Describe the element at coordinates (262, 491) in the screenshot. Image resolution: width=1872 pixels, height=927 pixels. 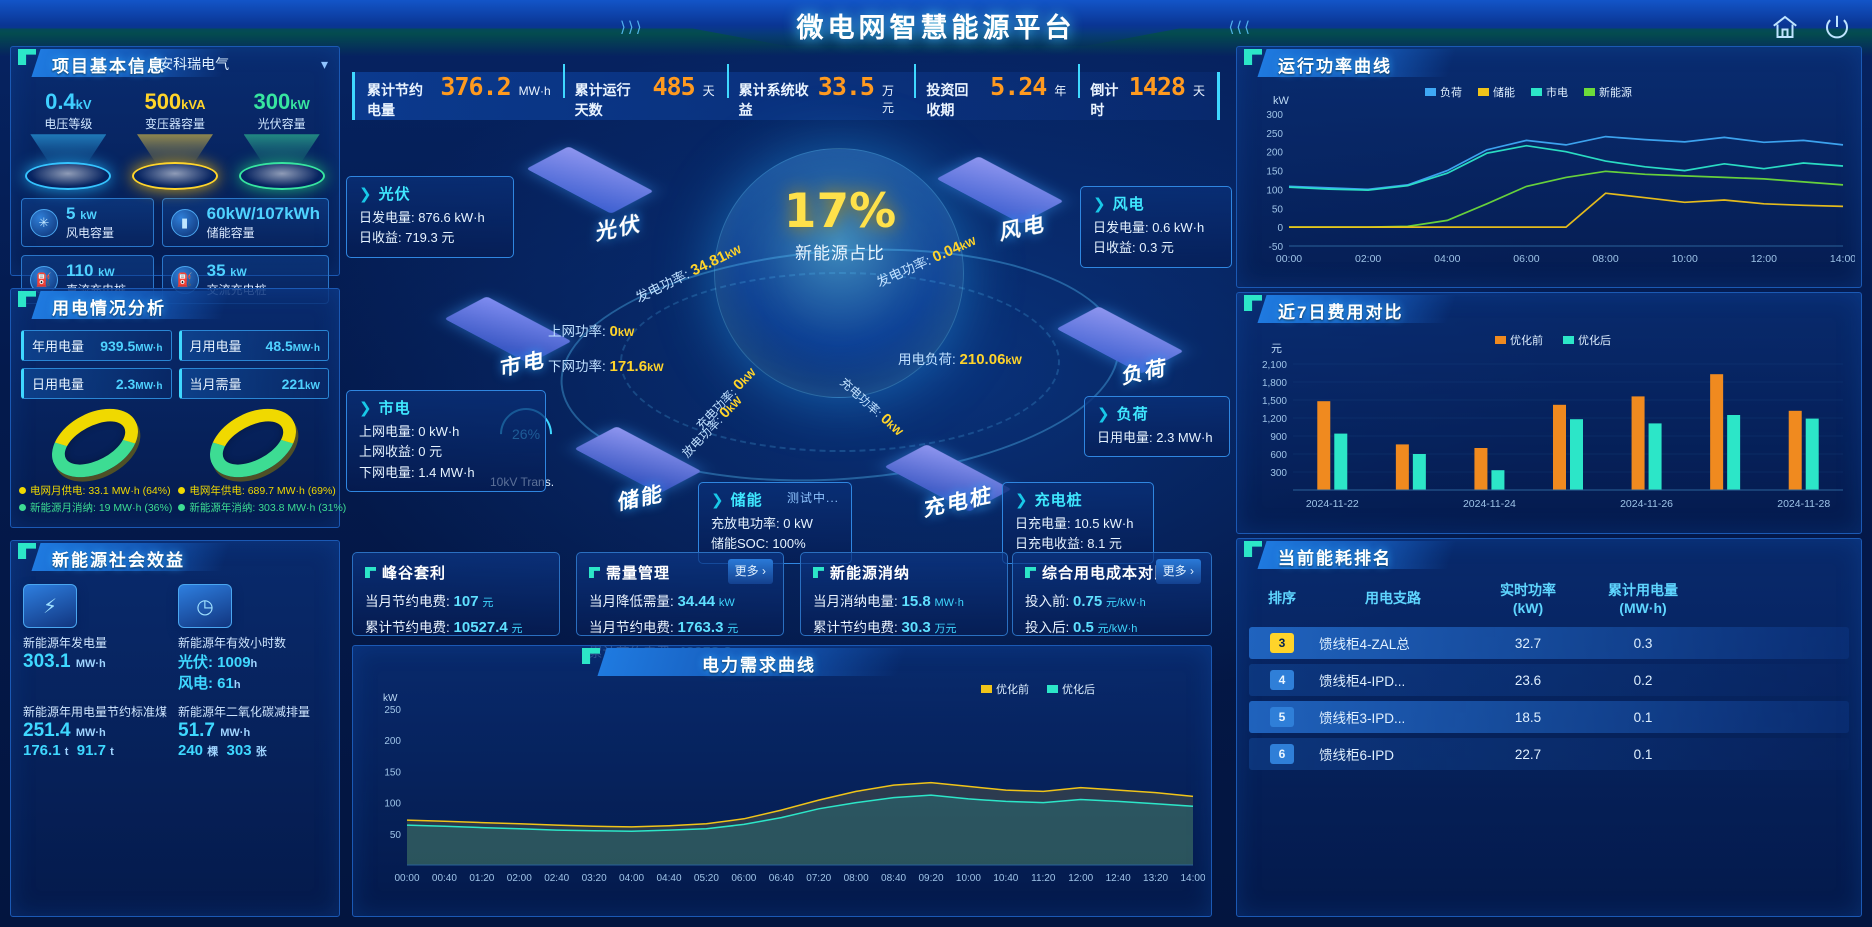
I see `legend-grid-year: 电网年供电: 689.7 MW·h (69%)` at that location.